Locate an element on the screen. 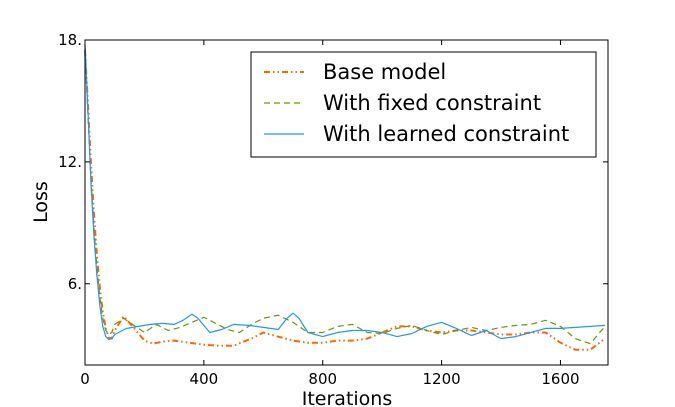 The height and width of the screenshot is (407, 675). y-tick-label: 12. is located at coordinates (70, 162).